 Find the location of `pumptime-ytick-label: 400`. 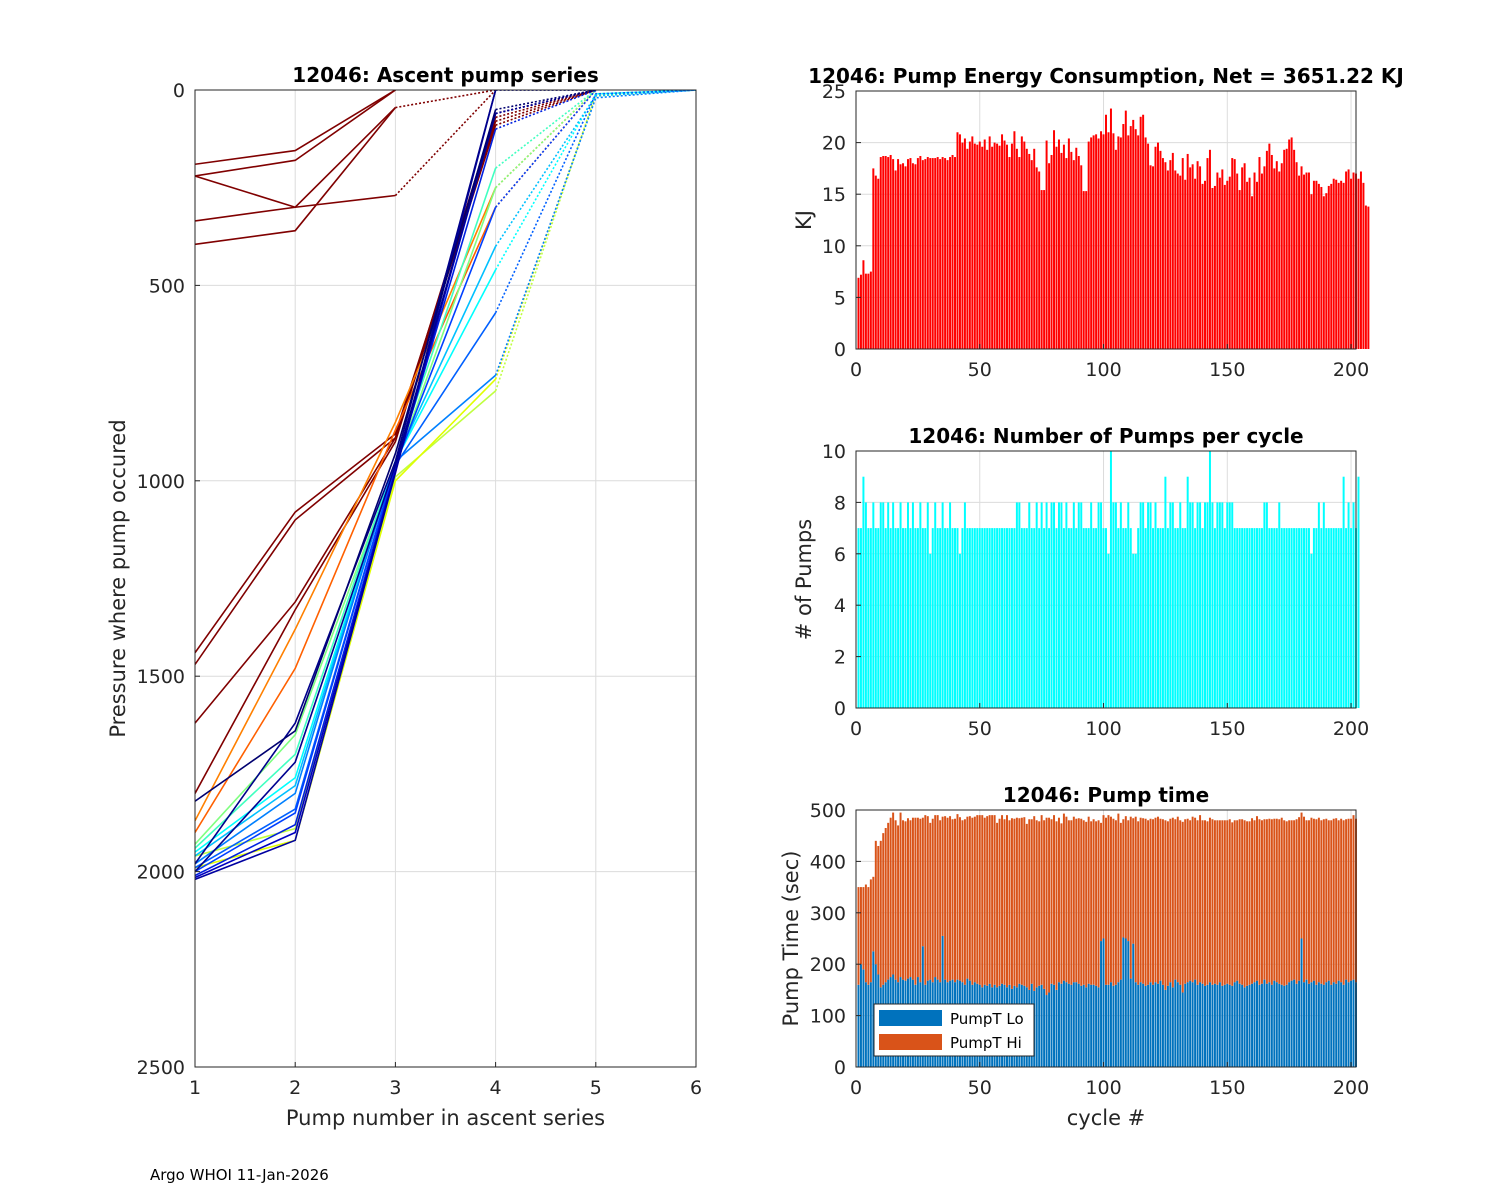

pumptime-ytick-label: 400 is located at coordinates (828, 862).